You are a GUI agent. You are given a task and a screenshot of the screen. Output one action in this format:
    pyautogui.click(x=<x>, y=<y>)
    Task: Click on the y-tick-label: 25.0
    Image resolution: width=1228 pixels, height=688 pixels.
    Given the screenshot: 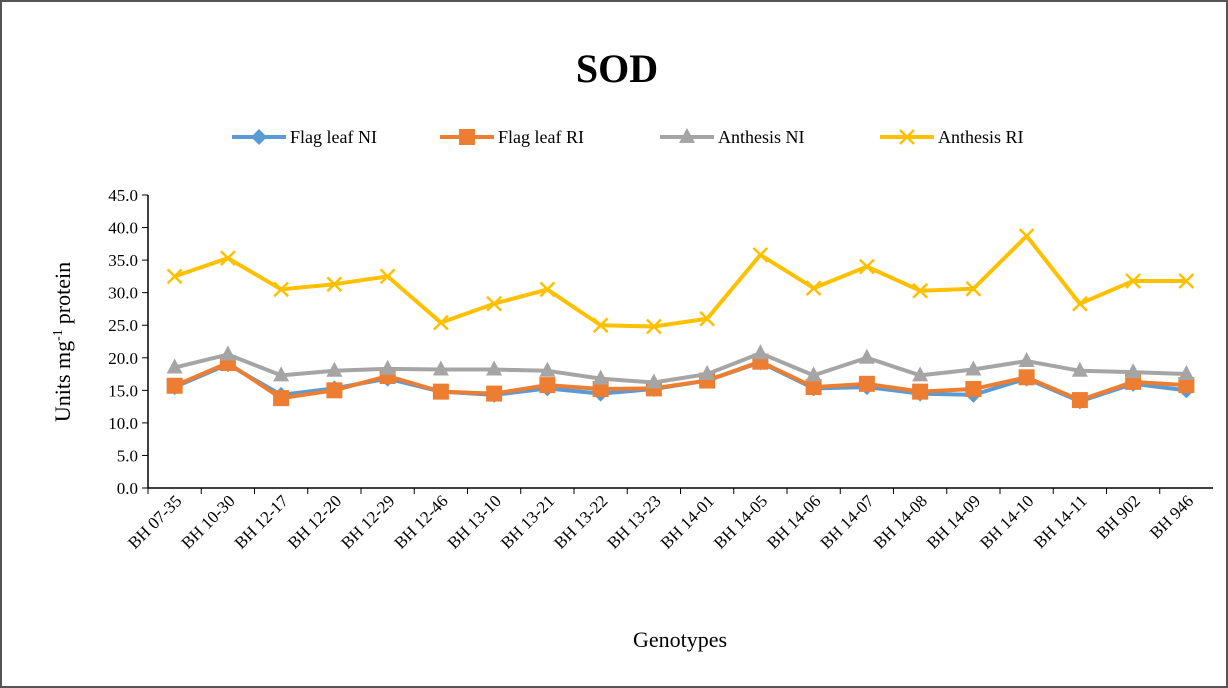 What is the action you would take?
    pyautogui.click(x=123, y=325)
    